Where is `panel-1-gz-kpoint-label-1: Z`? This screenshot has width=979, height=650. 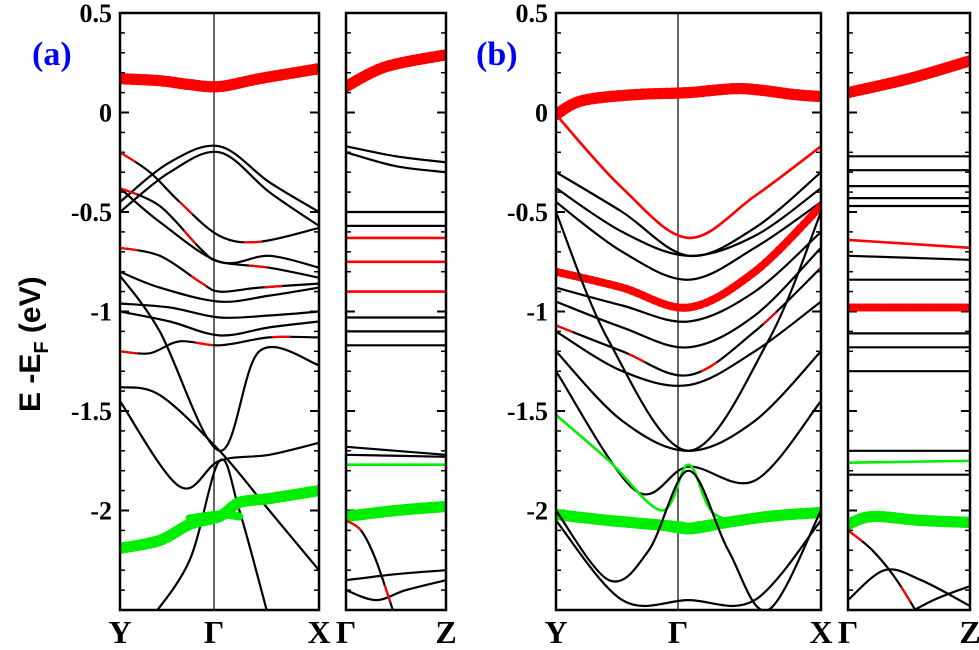 panel-1-gz-kpoint-label-1: Z is located at coordinates (969, 632).